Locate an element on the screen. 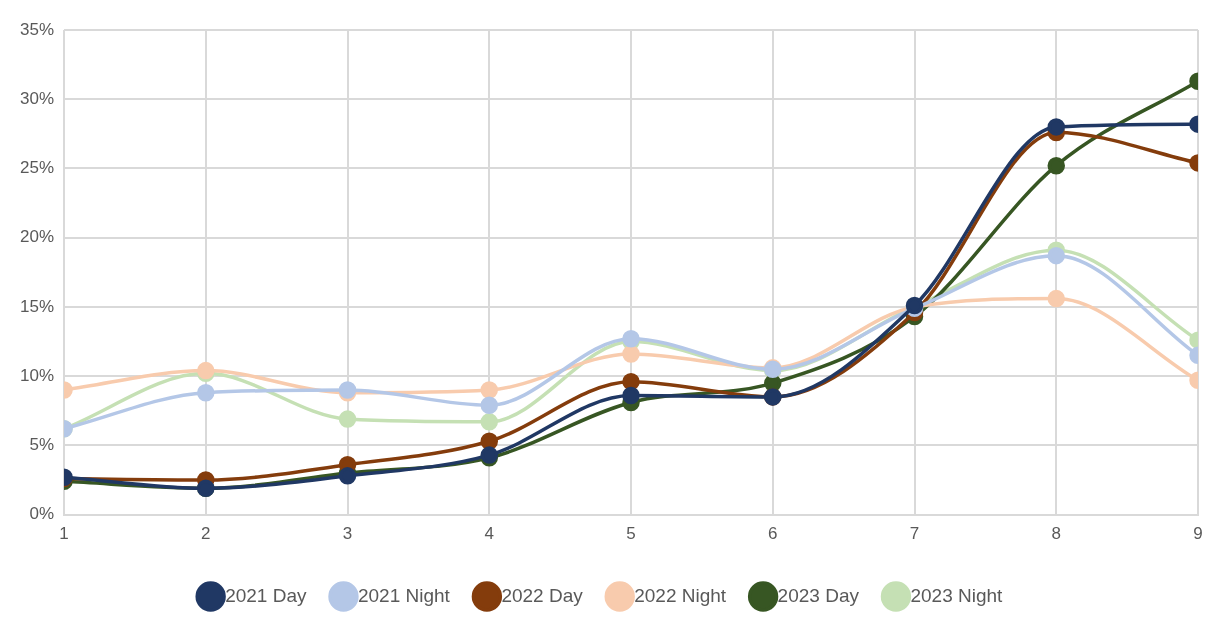  y-tick-label: 25% is located at coordinates (37, 168).